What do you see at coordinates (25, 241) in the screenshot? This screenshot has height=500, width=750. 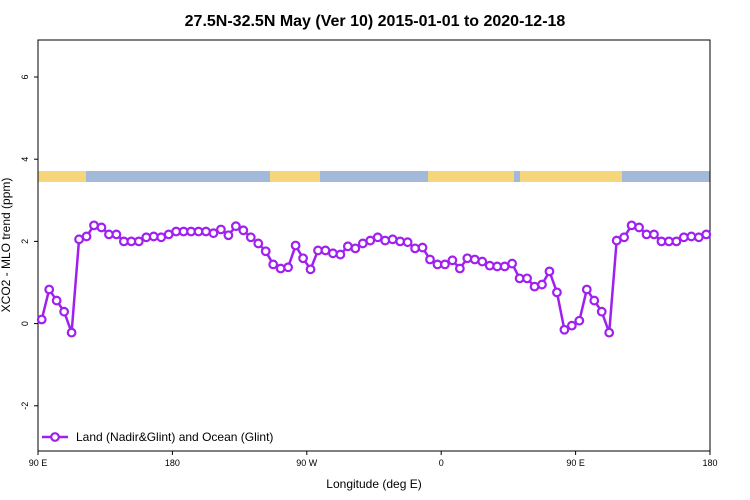 I see `y-tick-label: 2` at bounding box center [25, 241].